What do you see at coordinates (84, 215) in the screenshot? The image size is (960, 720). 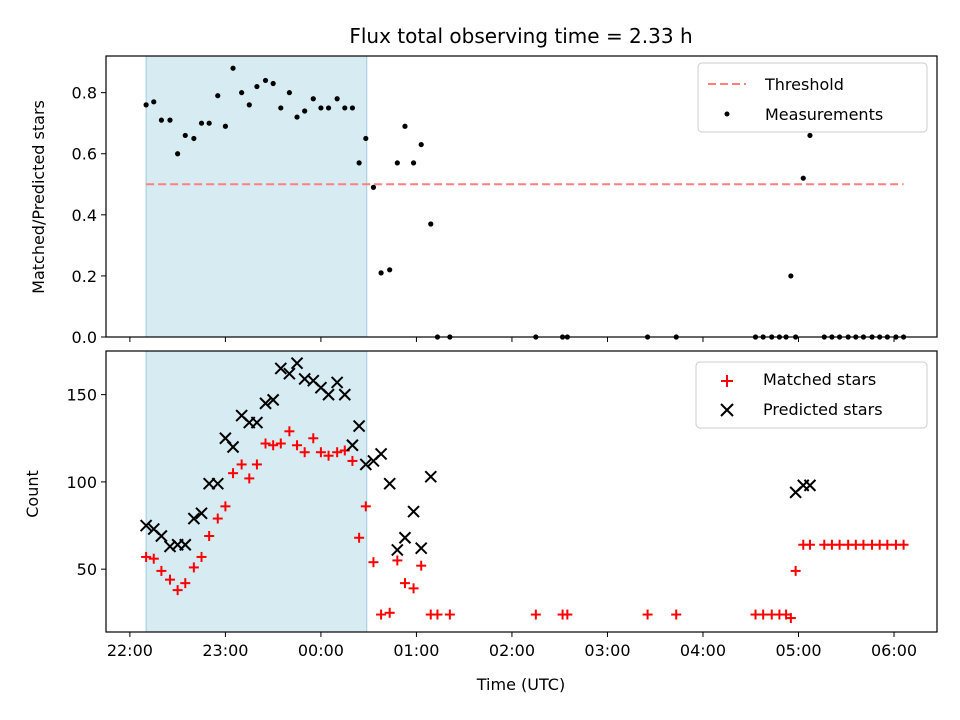 I see `y-tick-label: 0.4` at bounding box center [84, 215].